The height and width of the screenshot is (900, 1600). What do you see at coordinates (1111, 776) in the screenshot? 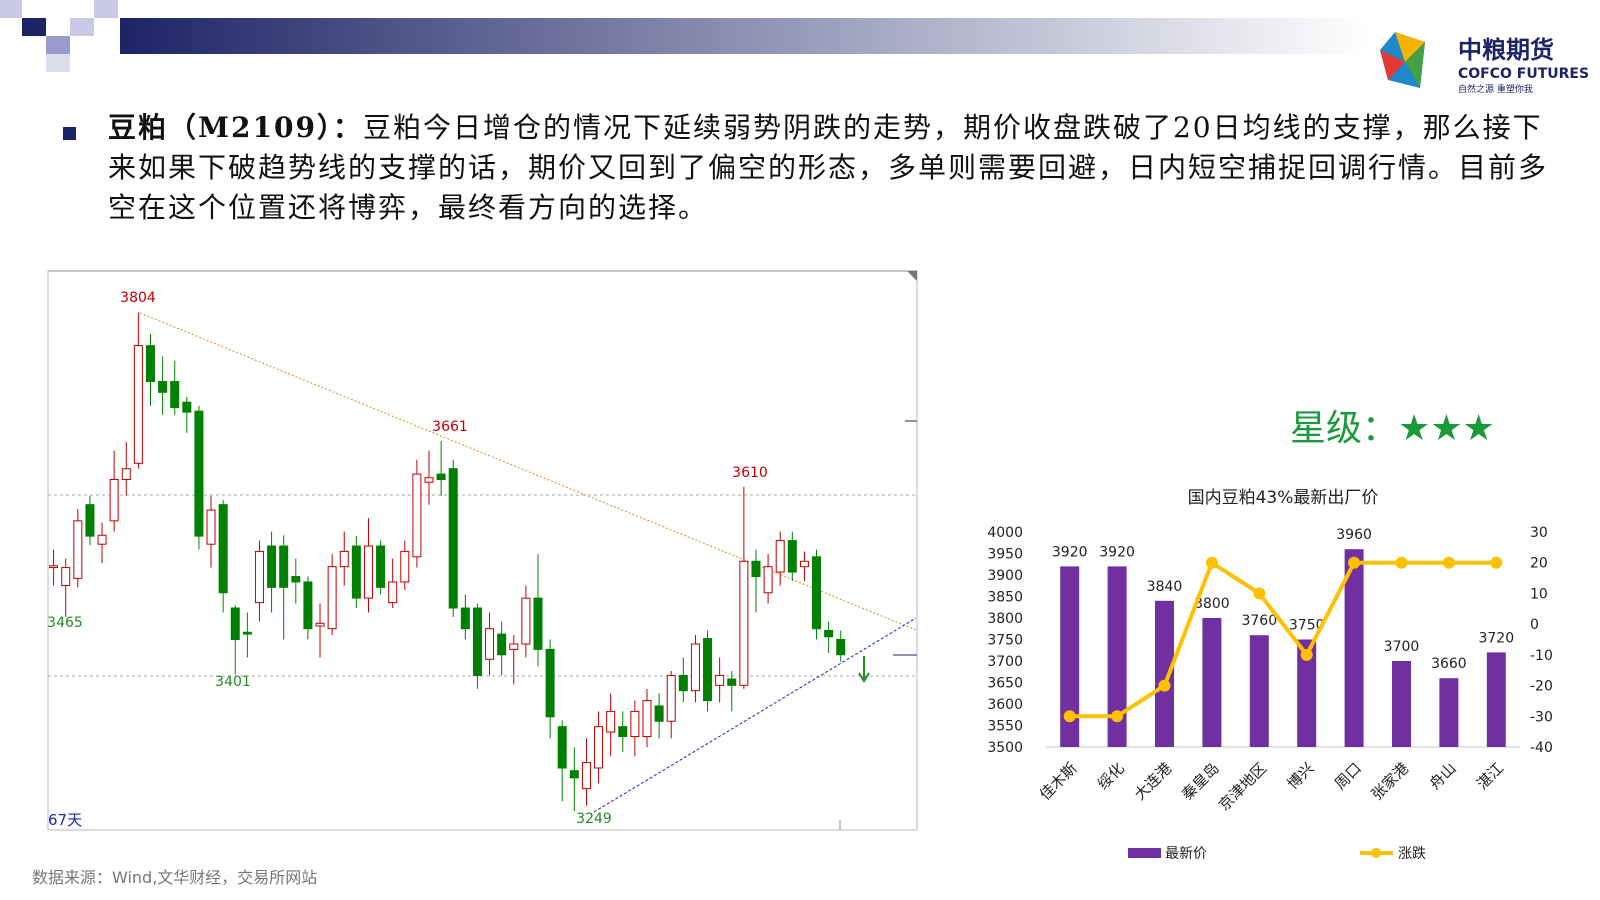
I see `x-tick-label: 绥化` at bounding box center [1111, 776].